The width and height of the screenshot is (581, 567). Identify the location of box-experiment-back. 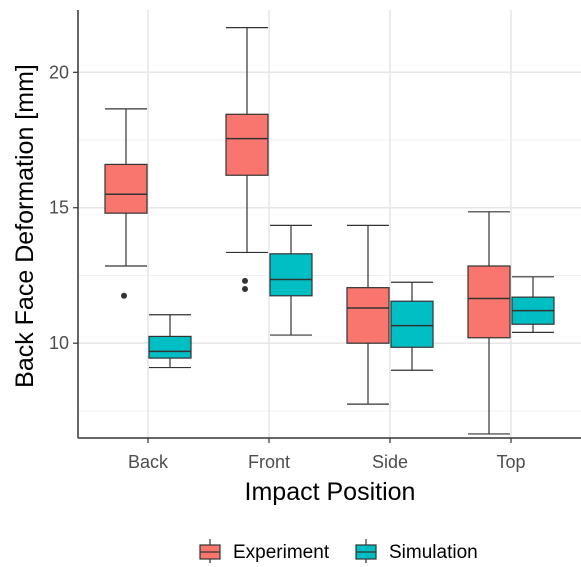
(126, 203).